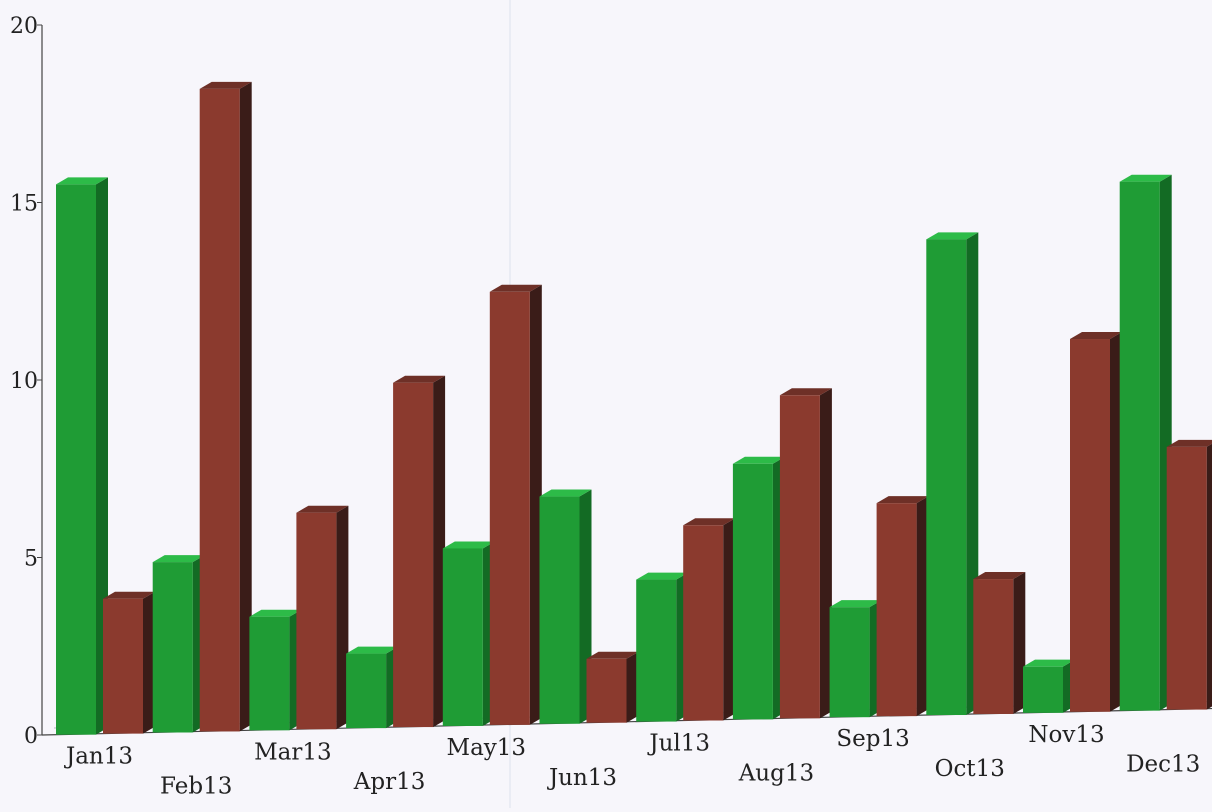  I want to click on y-tick-label: 20, so click(24, 26).